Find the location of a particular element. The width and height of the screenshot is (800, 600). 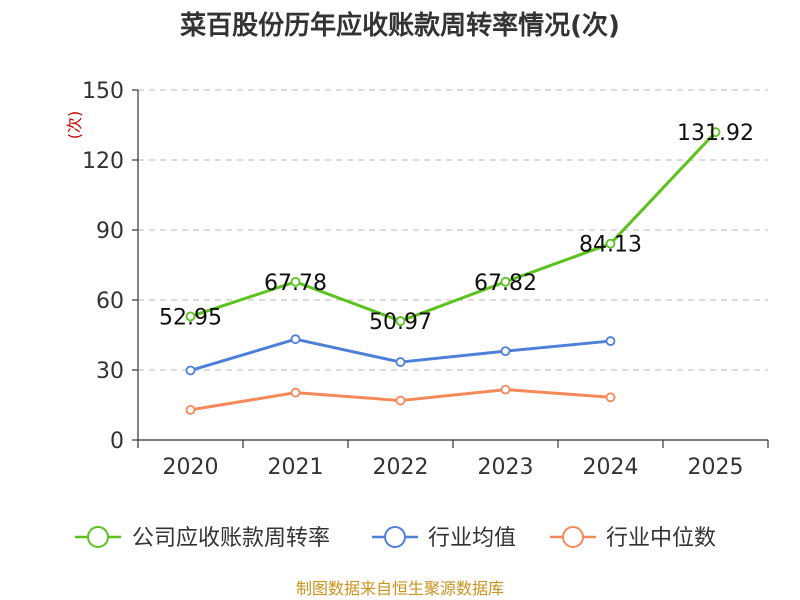

source-note: 制图数据来自恒生聚源数据库 is located at coordinates (400, 588).